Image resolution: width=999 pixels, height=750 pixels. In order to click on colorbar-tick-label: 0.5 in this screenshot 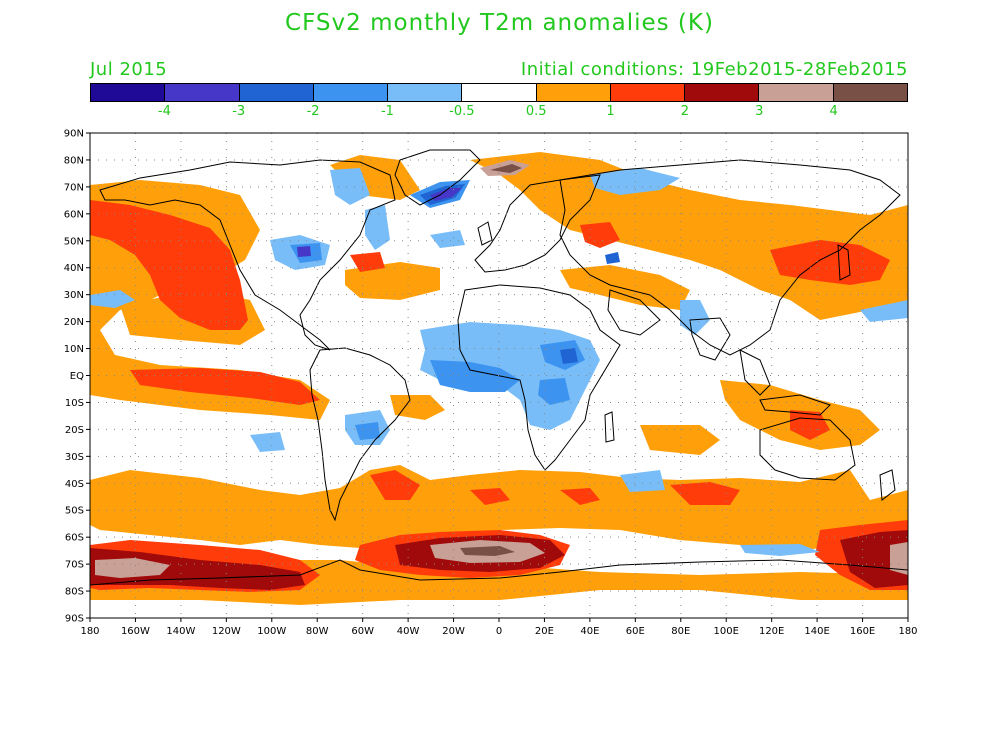, I will do `click(536, 111)`.